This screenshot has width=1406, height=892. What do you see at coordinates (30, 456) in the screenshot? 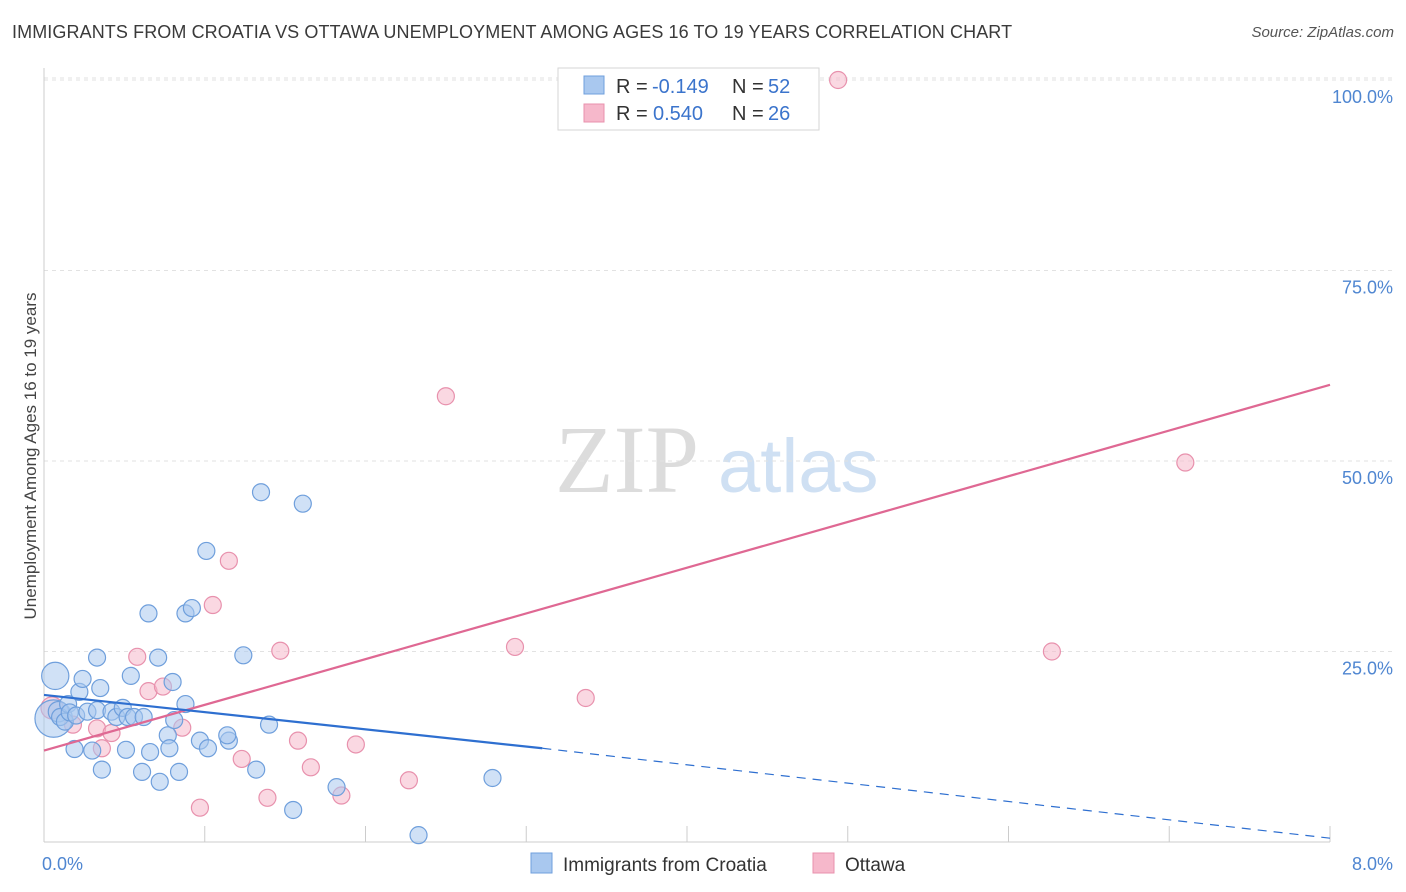
I see `y-axis-label: Unemployment Among Ages 16 to 19 years` at bounding box center [30, 456].